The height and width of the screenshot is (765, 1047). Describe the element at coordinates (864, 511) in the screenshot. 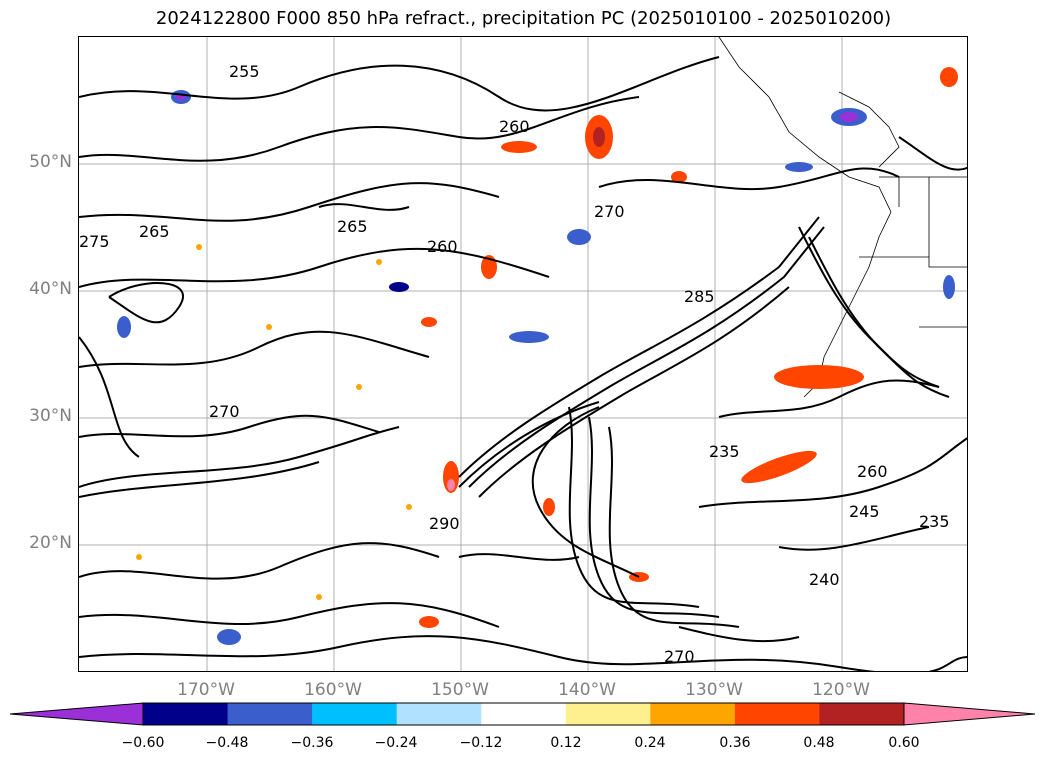

I see `contour-label: 245` at that location.